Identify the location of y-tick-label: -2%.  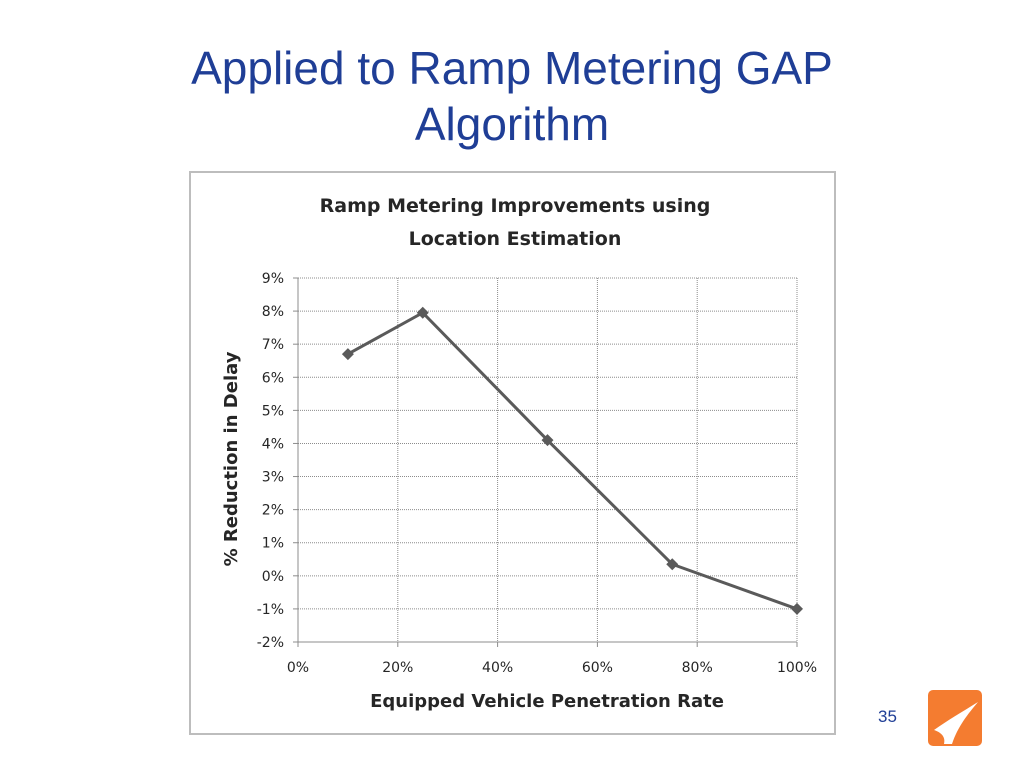
(270, 643).